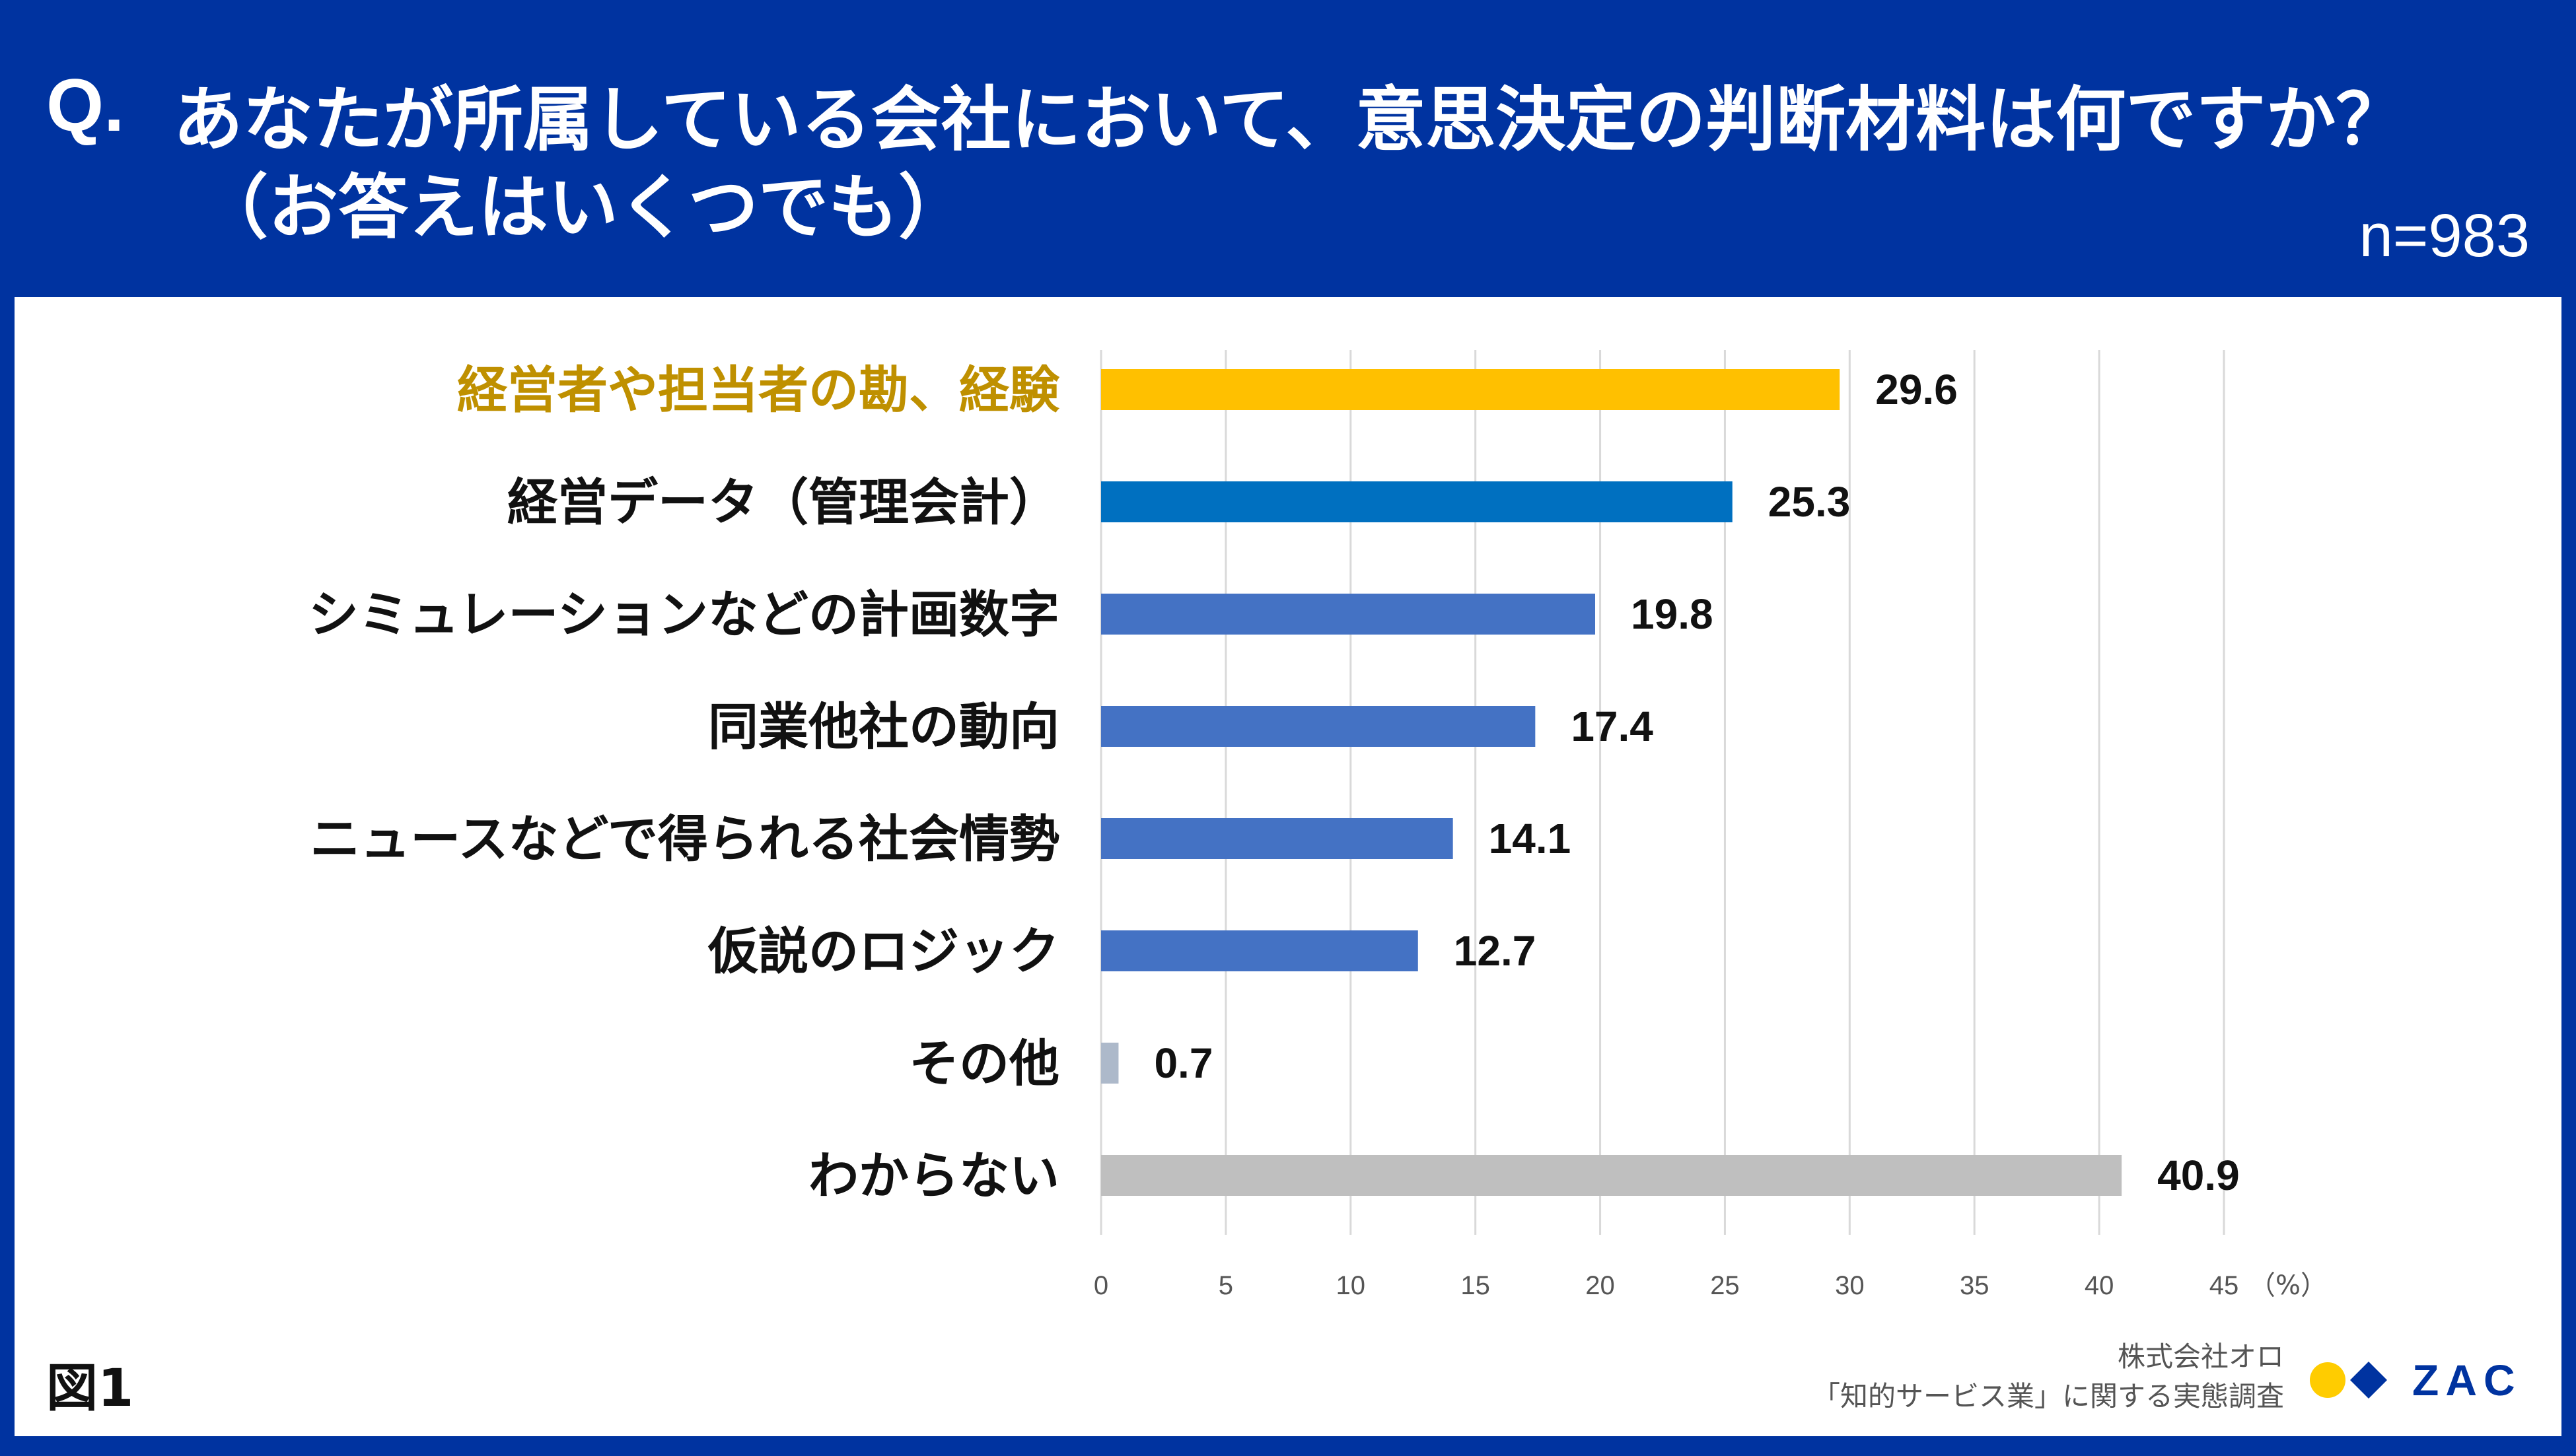 Image resolution: width=2576 pixels, height=1456 pixels. Describe the element at coordinates (2048, 1376) in the screenshot. I see `source-credit: 株式会社オロ 「知的サービス業」に関する実態調査` at that location.